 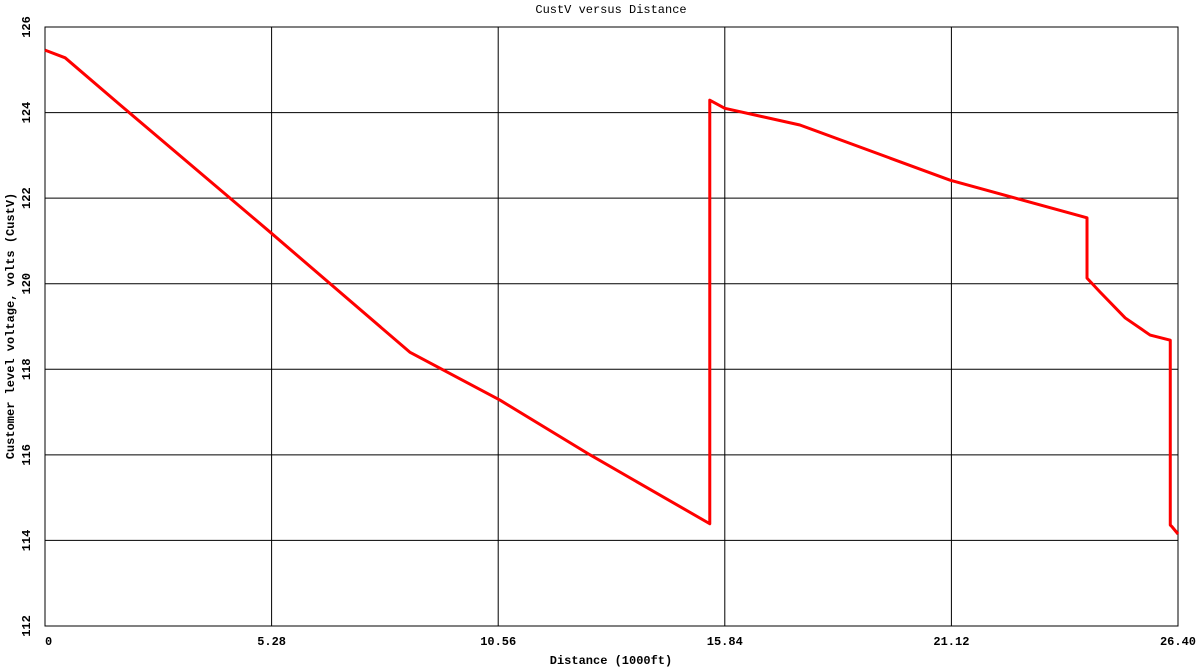 What do you see at coordinates (27, 541) in the screenshot?
I see `y-tick-label: 114` at bounding box center [27, 541].